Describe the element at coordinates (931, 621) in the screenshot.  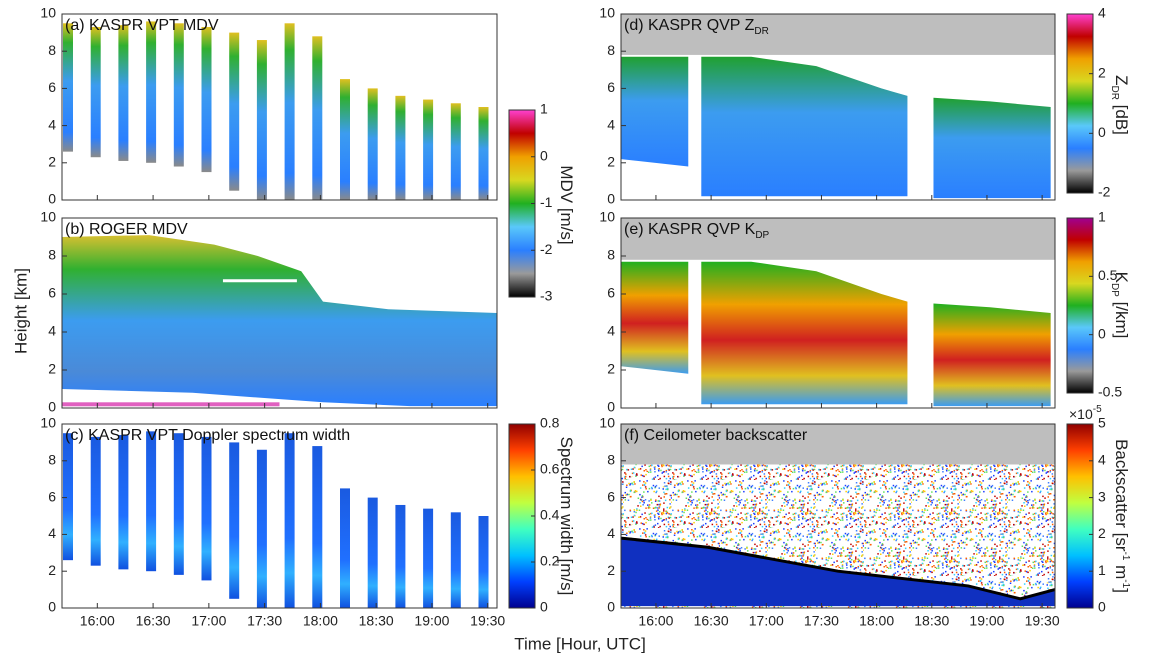
I see `x-tick-label: 18:30` at that location.